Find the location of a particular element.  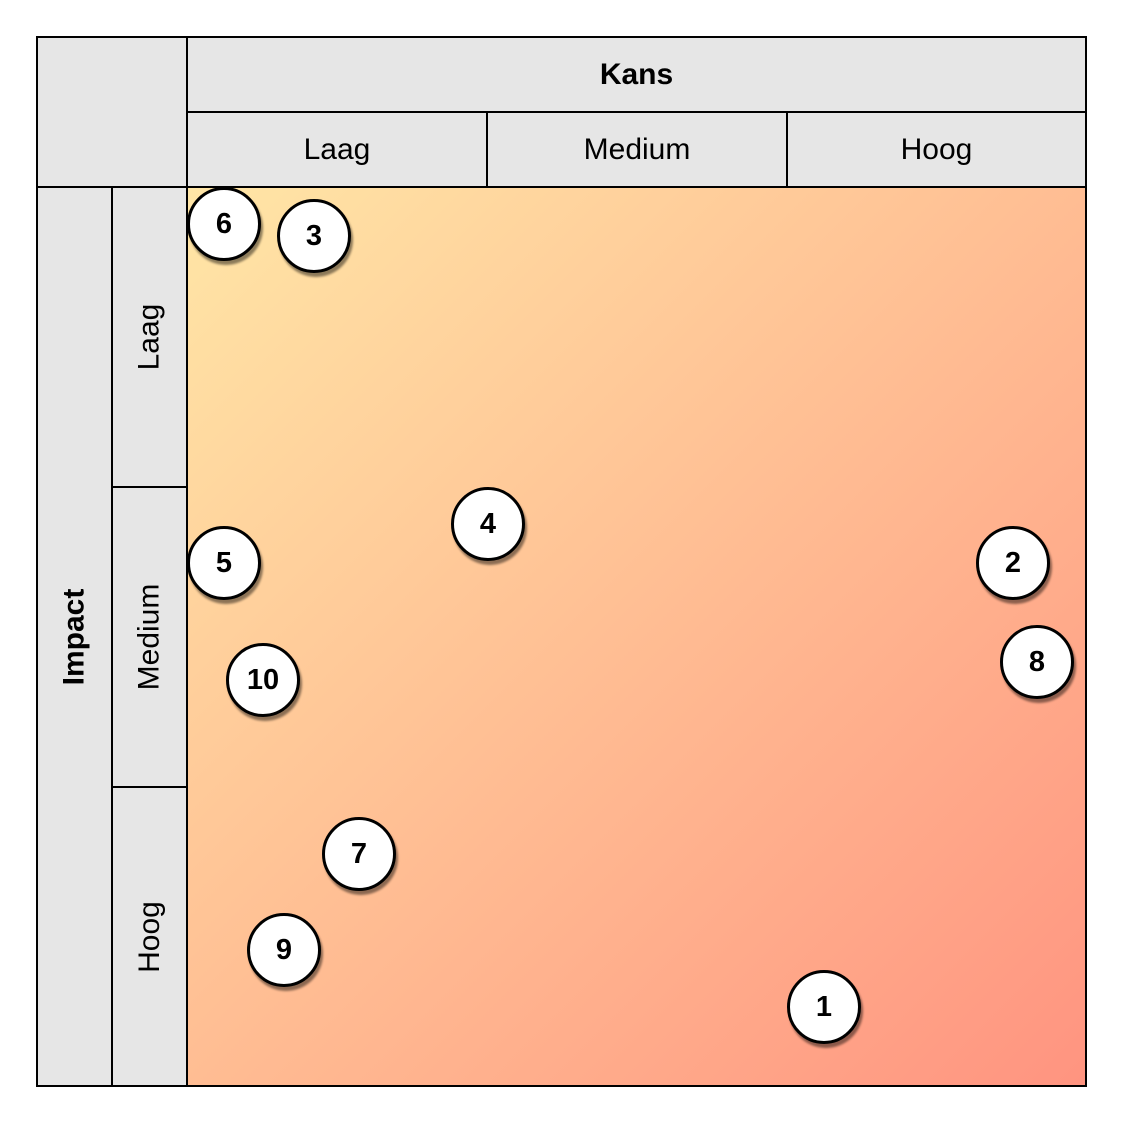

kans-axis-title: Kans is located at coordinates (636, 74).